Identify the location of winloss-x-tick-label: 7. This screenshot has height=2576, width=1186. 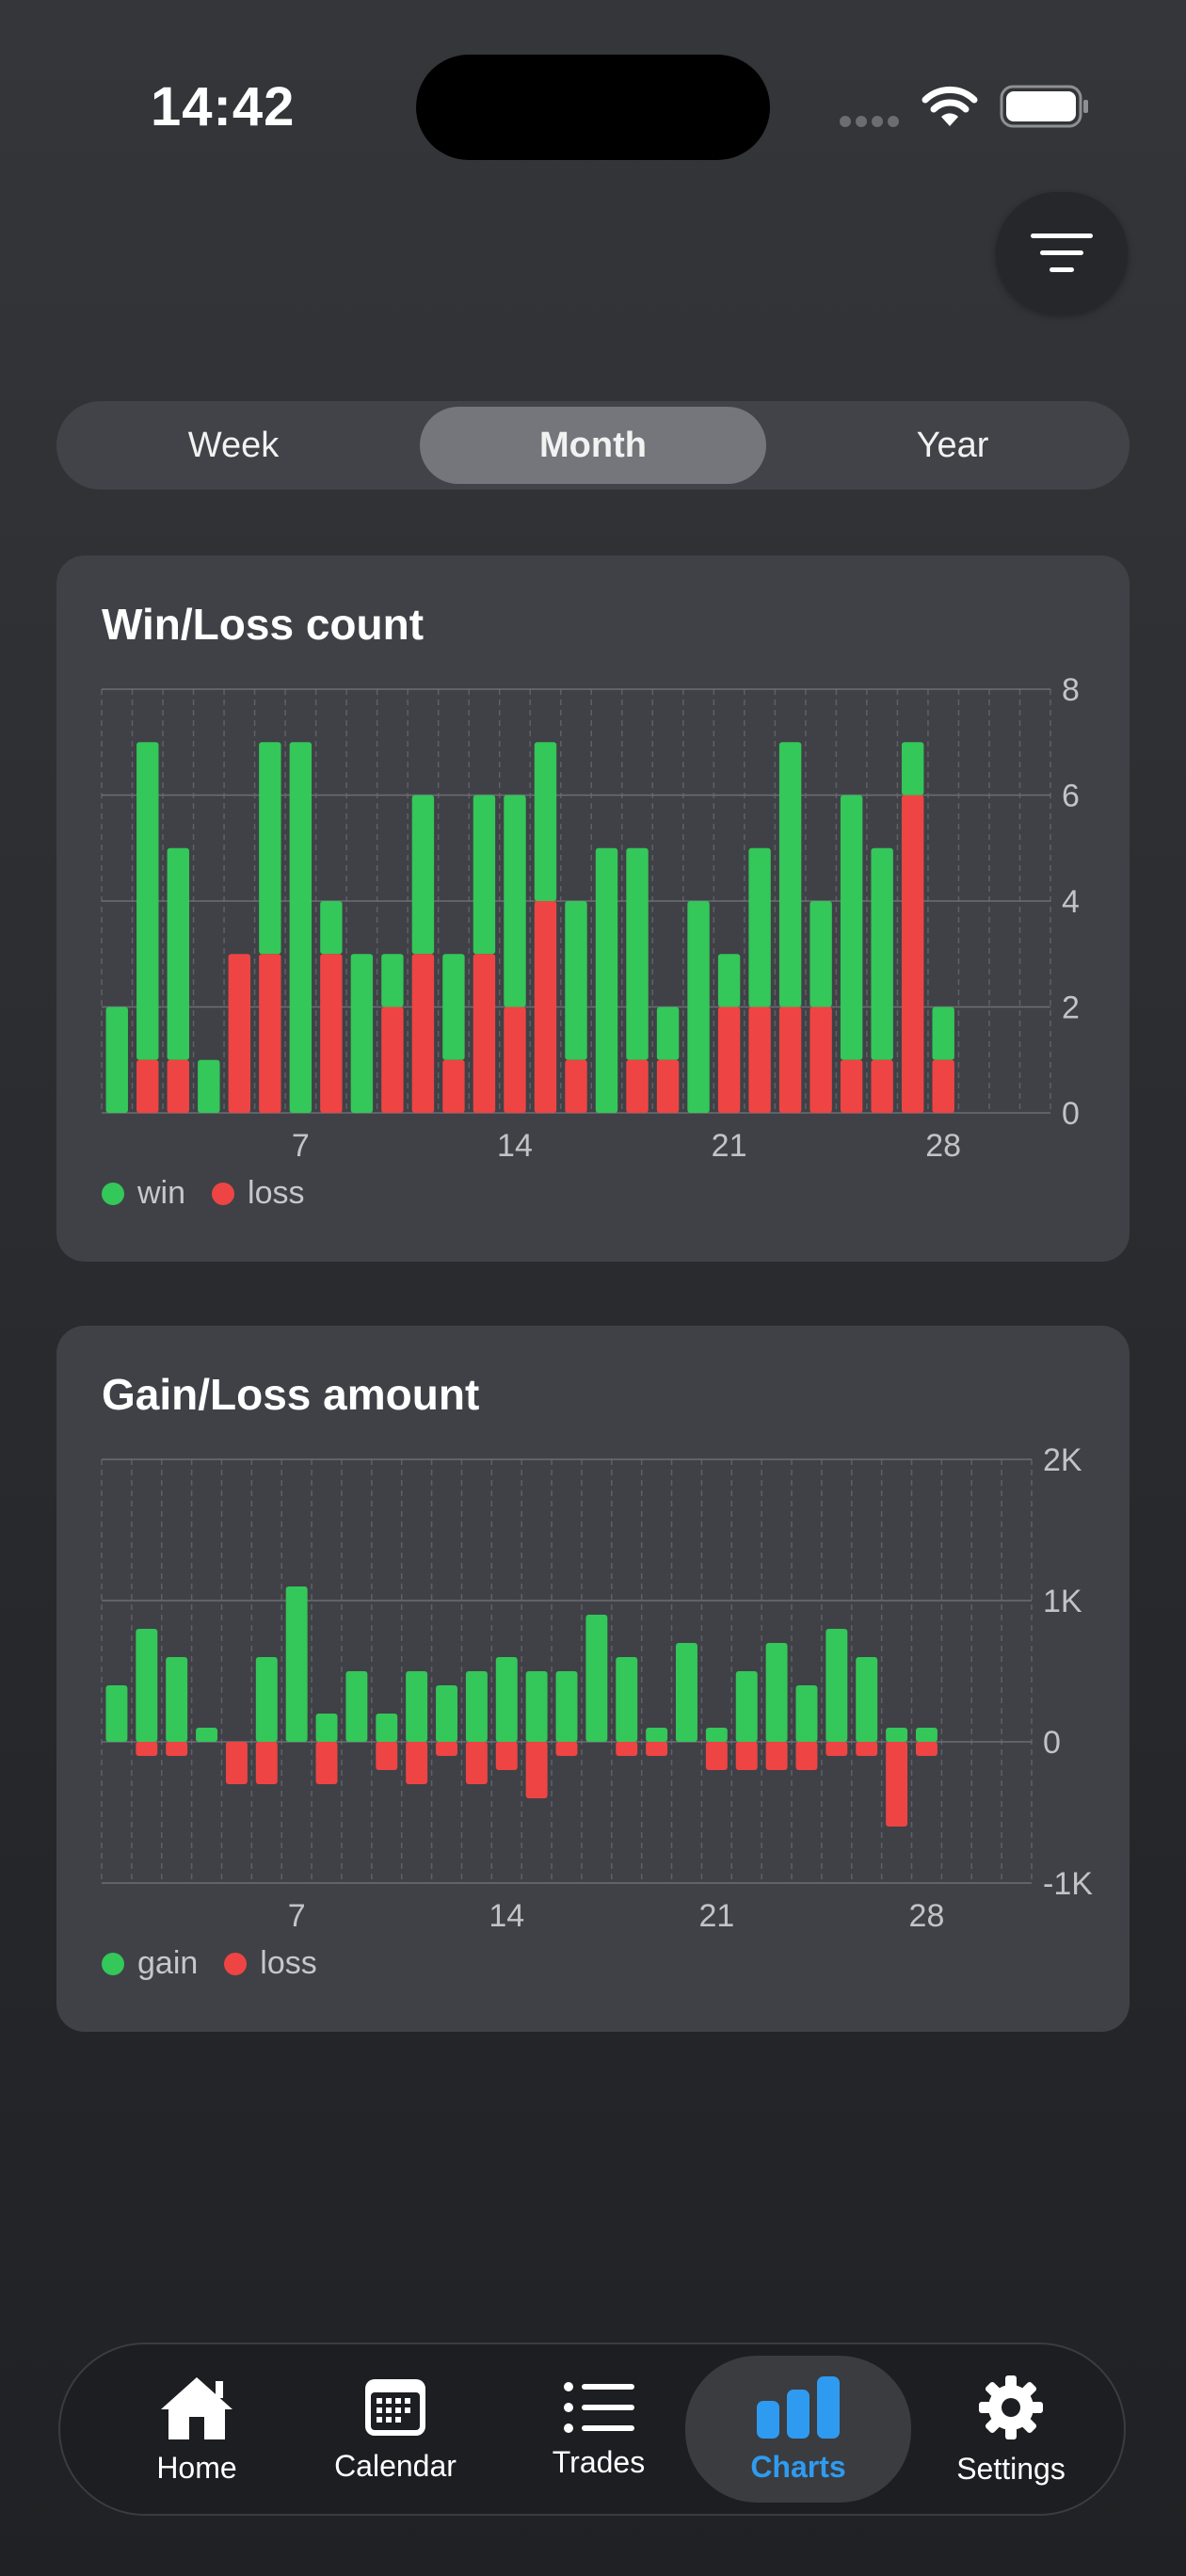
(301, 1146).